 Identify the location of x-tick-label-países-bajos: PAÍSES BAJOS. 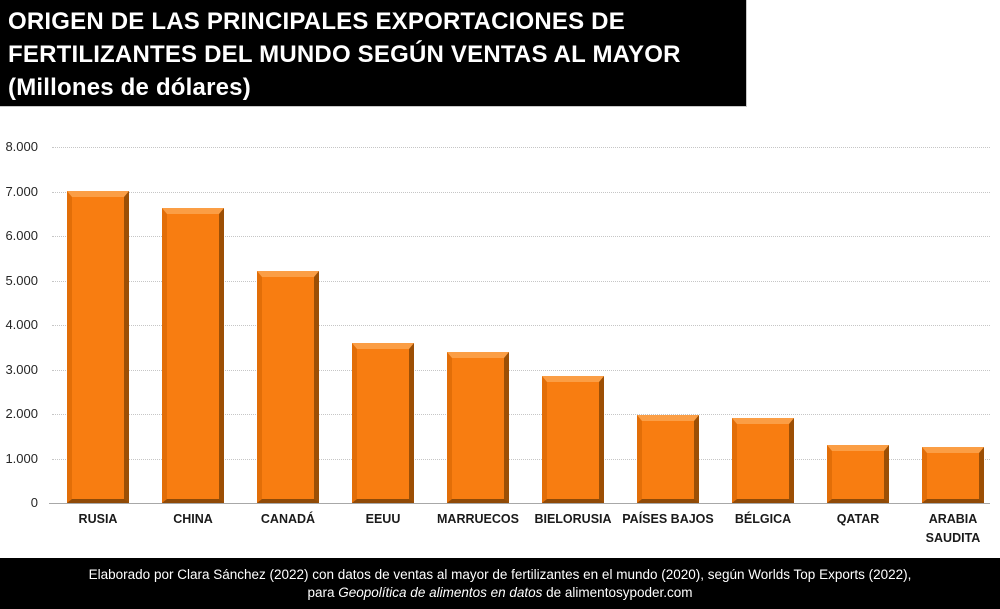
(668, 519).